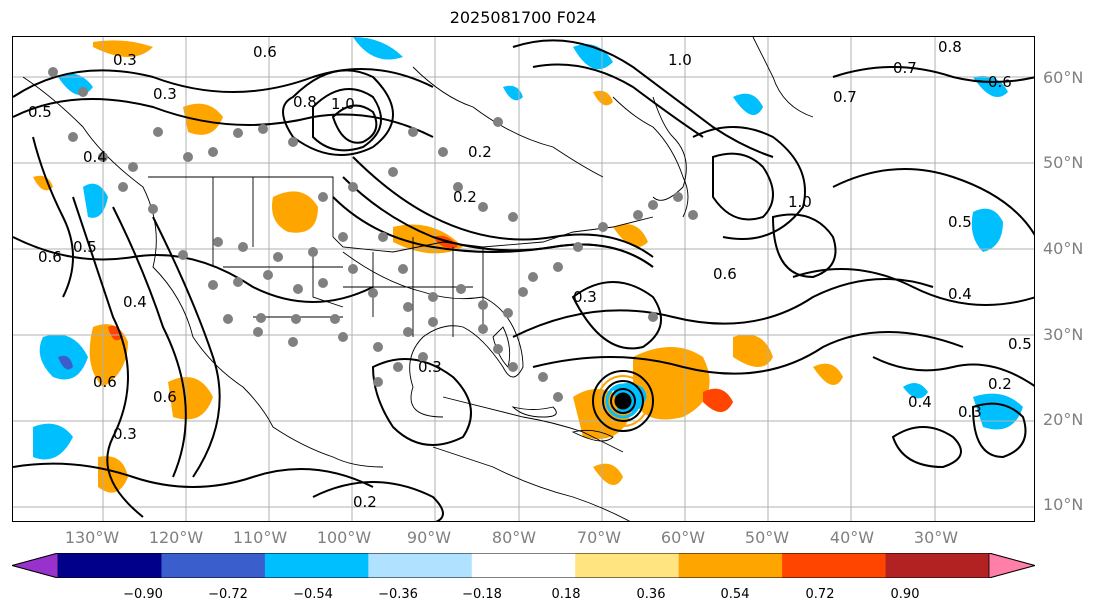 The image size is (1105, 615). What do you see at coordinates (92, 537) in the screenshot?
I see `lon-label-130w: 130°W` at bounding box center [92, 537].